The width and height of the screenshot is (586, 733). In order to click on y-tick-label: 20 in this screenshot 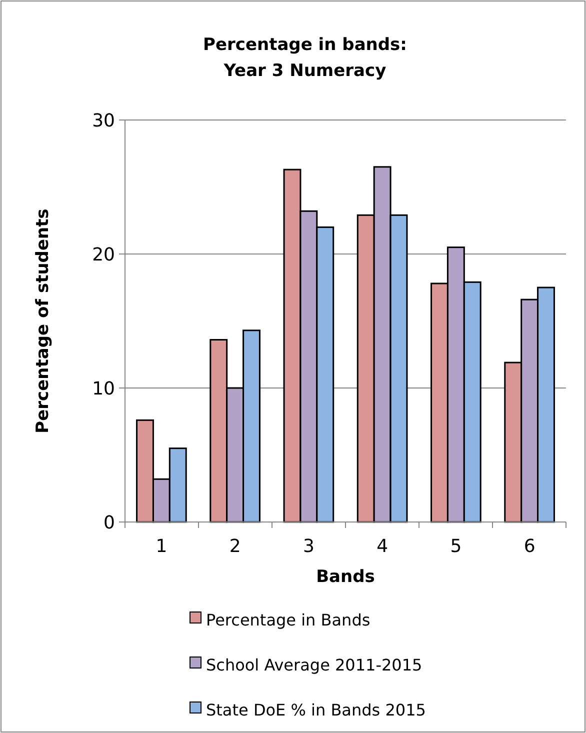, I will do `click(103, 255)`.